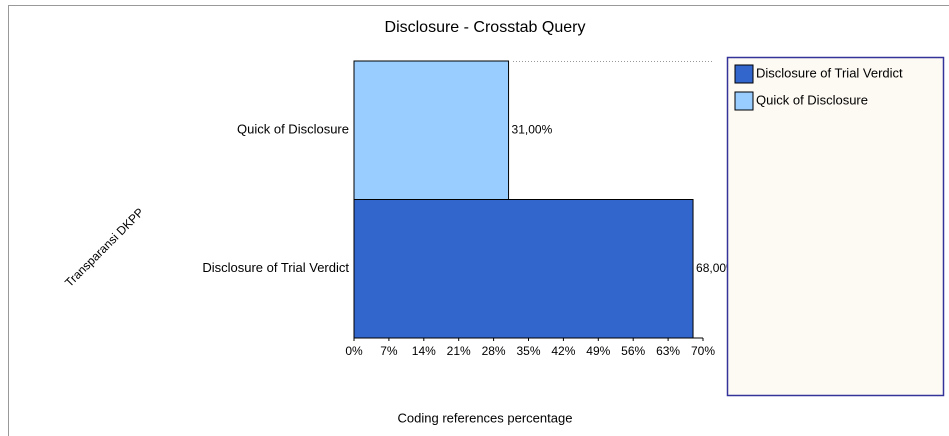  What do you see at coordinates (812, 99) in the screenshot?
I see `legend-label: Quick of Disclosure` at bounding box center [812, 99].